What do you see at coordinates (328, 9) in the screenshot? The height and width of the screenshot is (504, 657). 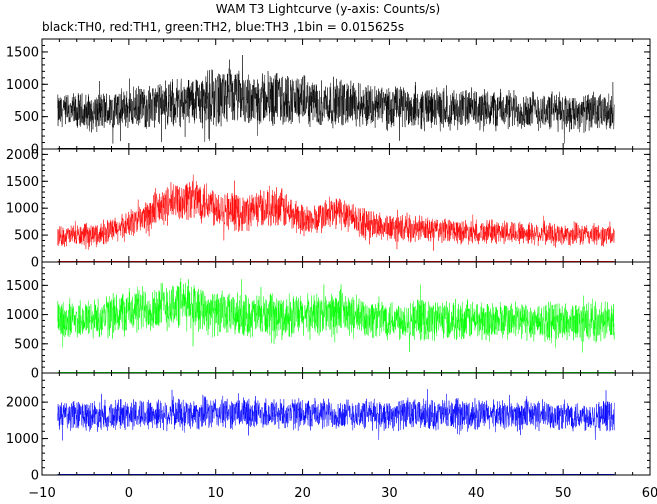 I see `chart-title: WAM T3 Lightcurve (y-axis: Counts/s)` at bounding box center [328, 9].